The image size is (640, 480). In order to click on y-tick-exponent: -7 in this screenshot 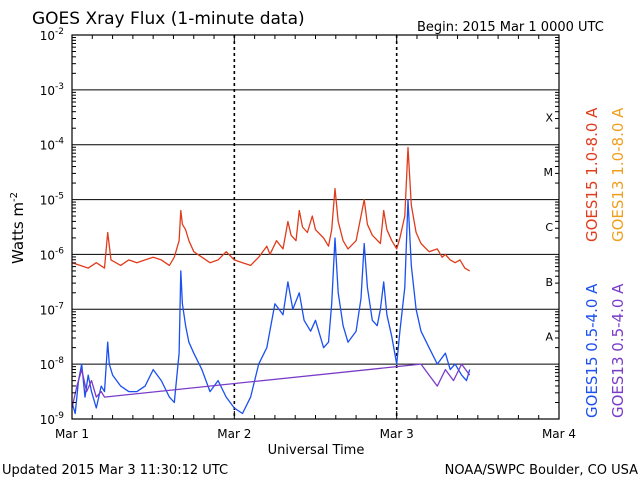, I will do `click(59, 306)`.